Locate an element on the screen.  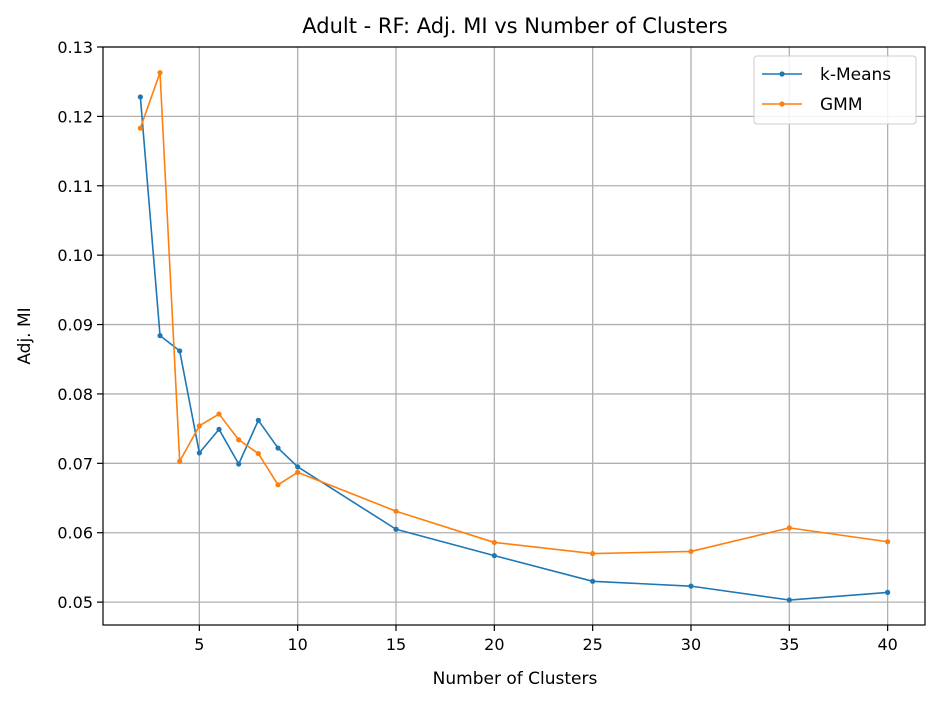
x-tick-label: 35 is located at coordinates (789, 644).